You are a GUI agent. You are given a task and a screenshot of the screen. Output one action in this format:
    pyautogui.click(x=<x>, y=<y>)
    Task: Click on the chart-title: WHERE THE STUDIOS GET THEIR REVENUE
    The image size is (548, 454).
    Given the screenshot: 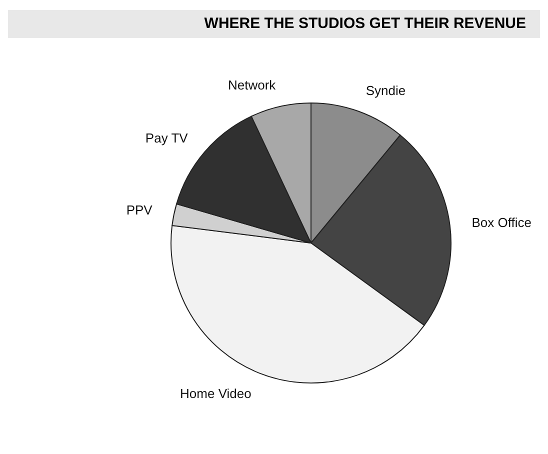 What is the action you would take?
    pyautogui.click(x=365, y=23)
    